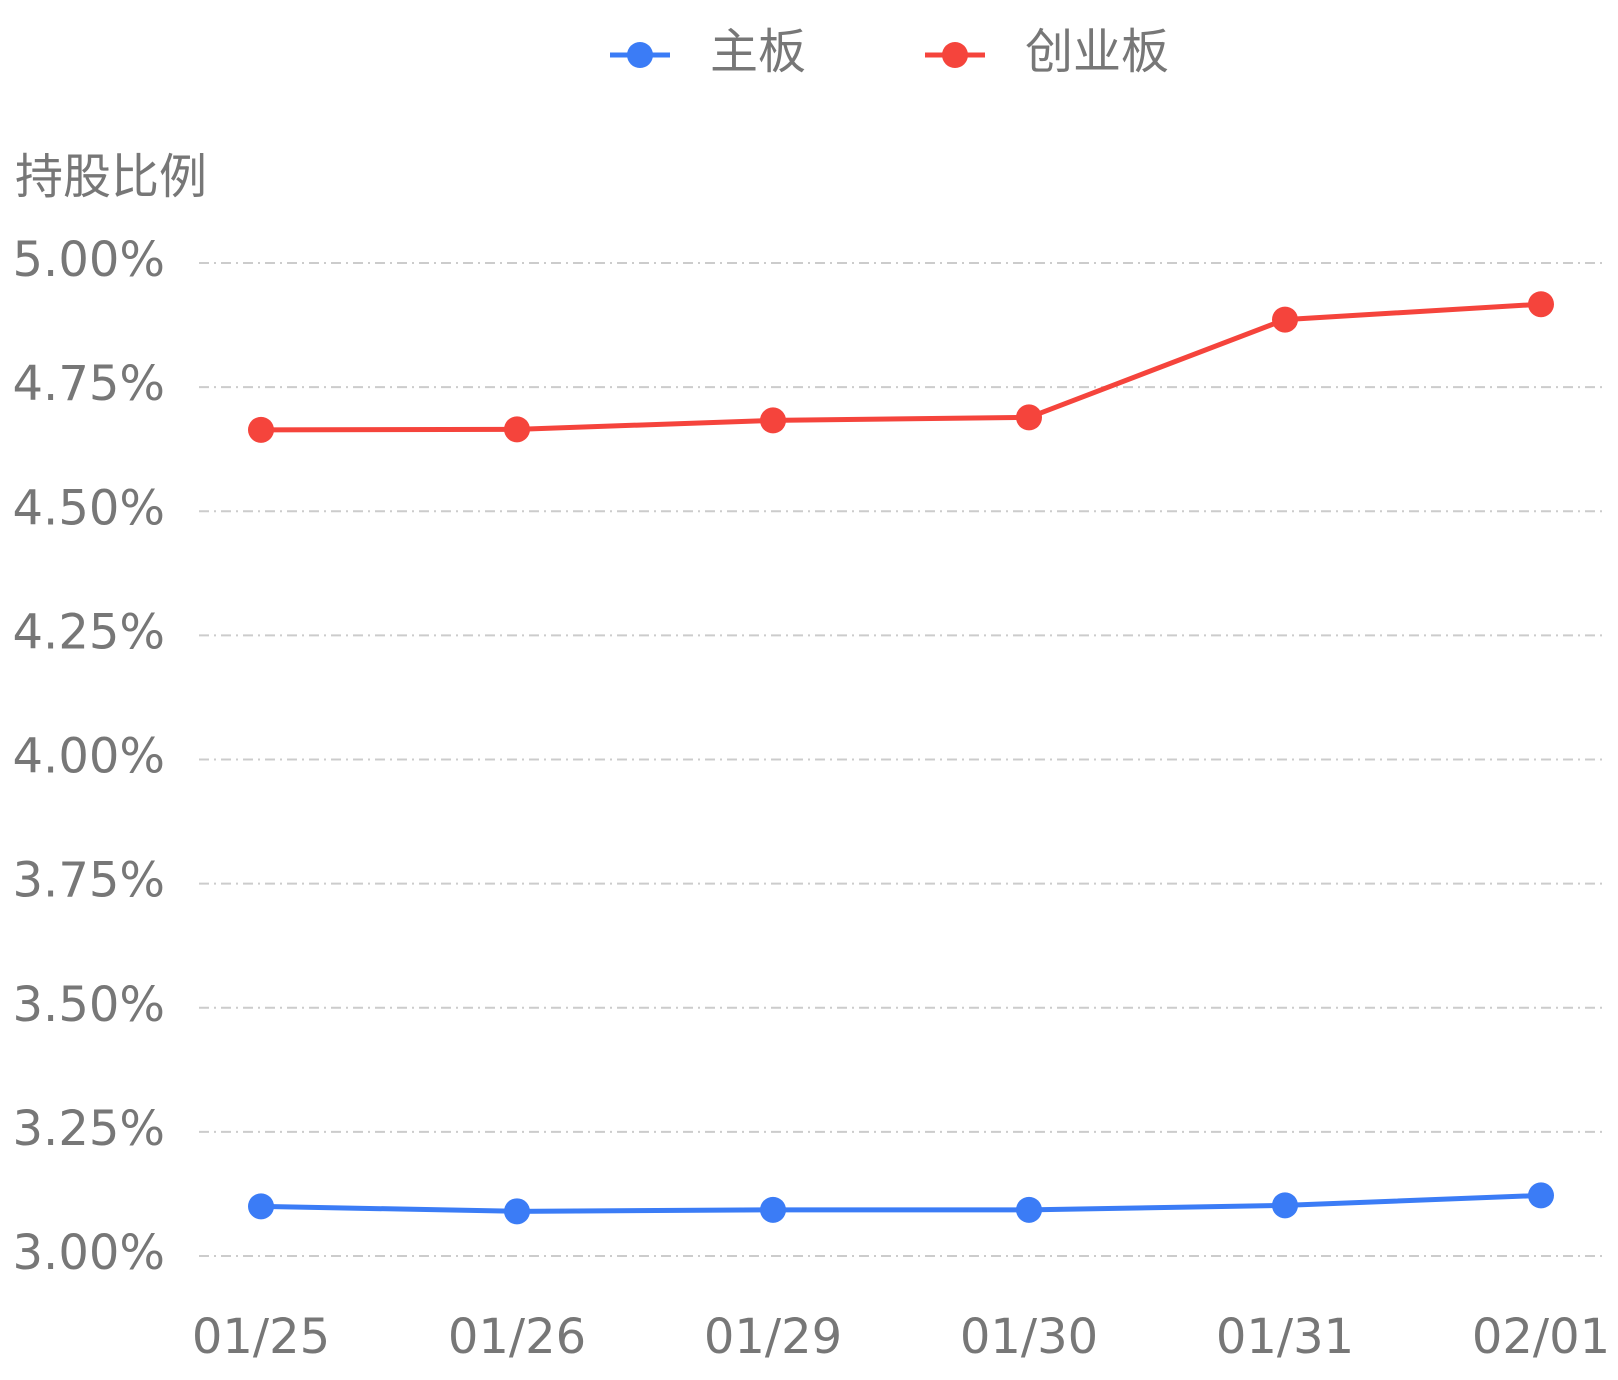 The height and width of the screenshot is (1380, 1618). Describe the element at coordinates (89, 1129) in the screenshot. I see `y-tick-label: 3.25%` at that location.